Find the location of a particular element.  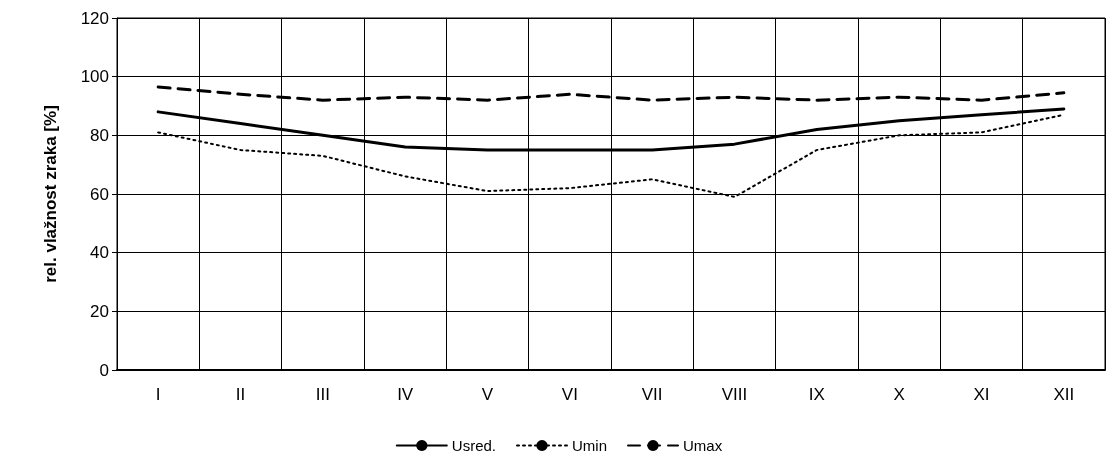

y-axis-title: rel. vlažnost zraka [%] is located at coordinates (50, 194).